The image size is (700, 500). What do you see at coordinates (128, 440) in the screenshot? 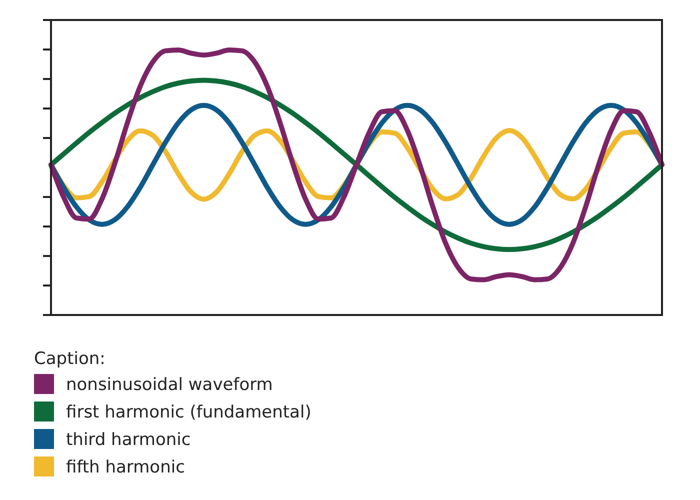
I see `legend-label: third harmonic` at bounding box center [128, 440].